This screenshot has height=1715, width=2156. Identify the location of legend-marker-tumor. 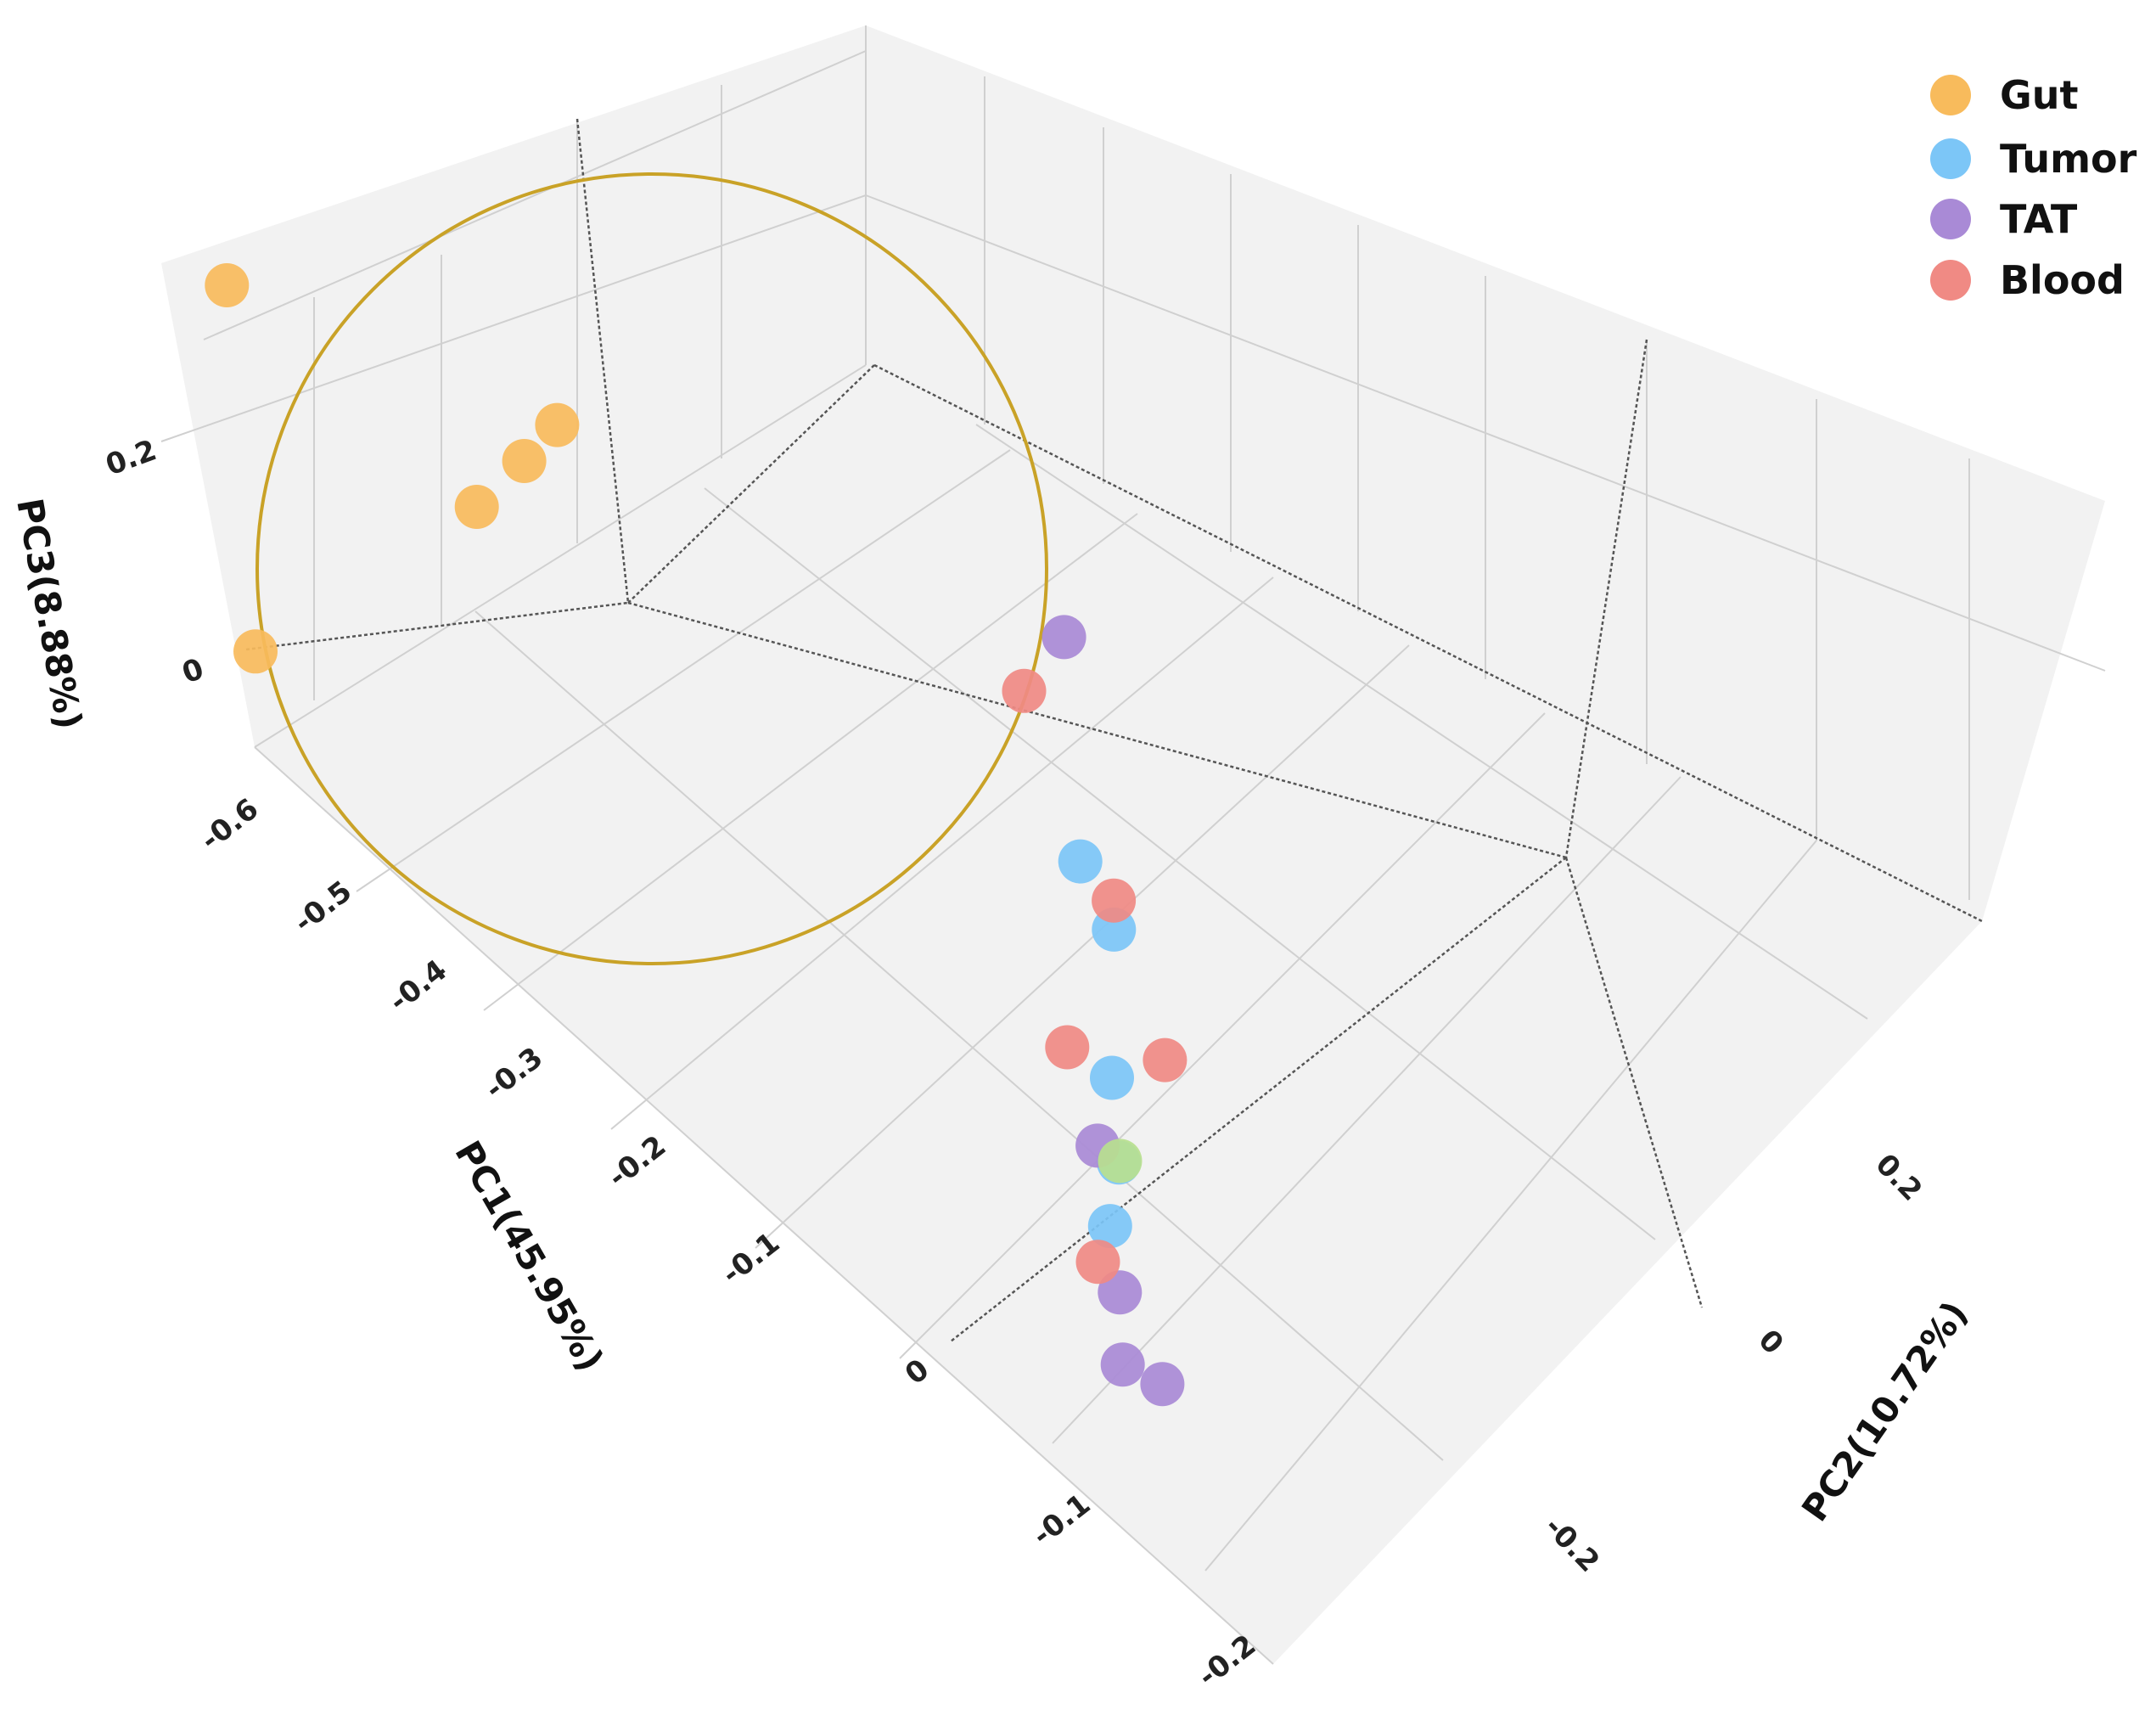
(1950, 158).